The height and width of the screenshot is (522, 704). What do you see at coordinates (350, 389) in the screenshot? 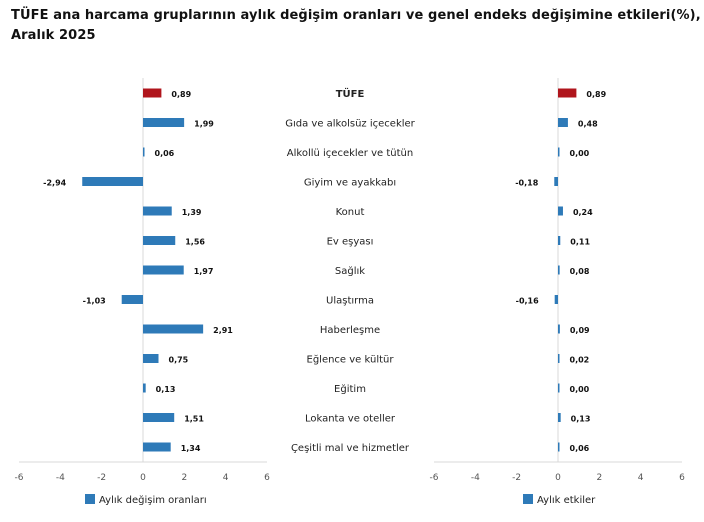
I see `category-label: Eğitim` at bounding box center [350, 389].